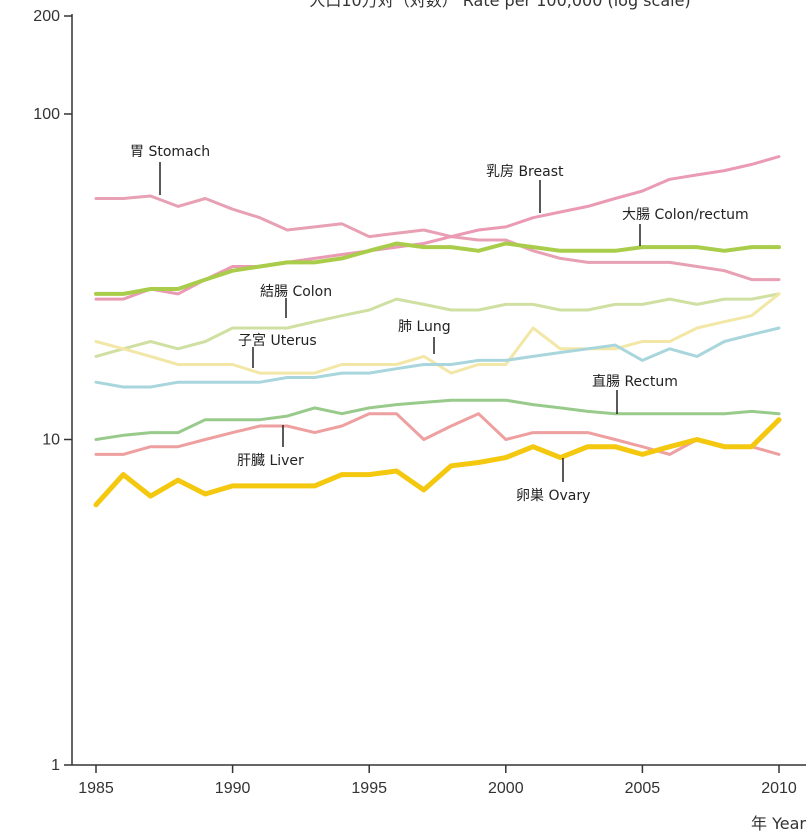 Image resolution: width=812 pixels, height=835 pixels. Describe the element at coordinates (553, 496) in the screenshot. I see `ovary-label: 卵巣 Ovary` at that location.